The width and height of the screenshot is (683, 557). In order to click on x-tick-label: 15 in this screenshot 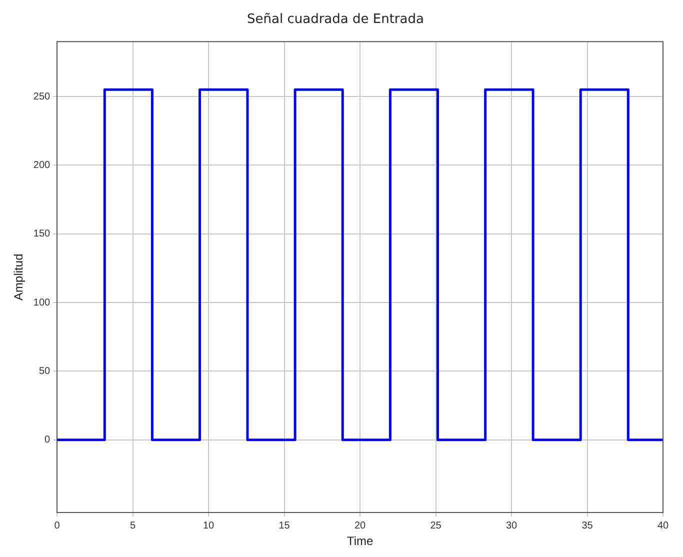, I will do `click(284, 526)`.